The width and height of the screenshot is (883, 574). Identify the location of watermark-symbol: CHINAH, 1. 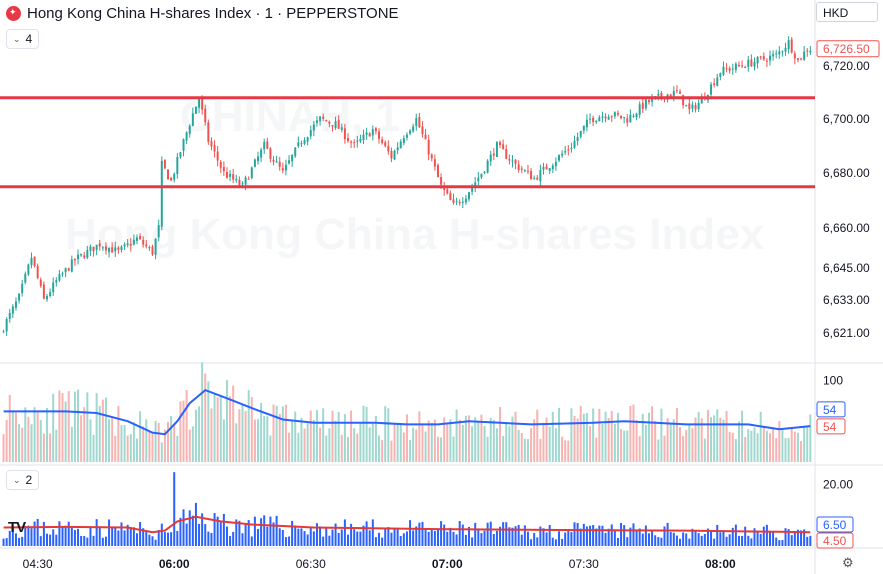
(290, 116).